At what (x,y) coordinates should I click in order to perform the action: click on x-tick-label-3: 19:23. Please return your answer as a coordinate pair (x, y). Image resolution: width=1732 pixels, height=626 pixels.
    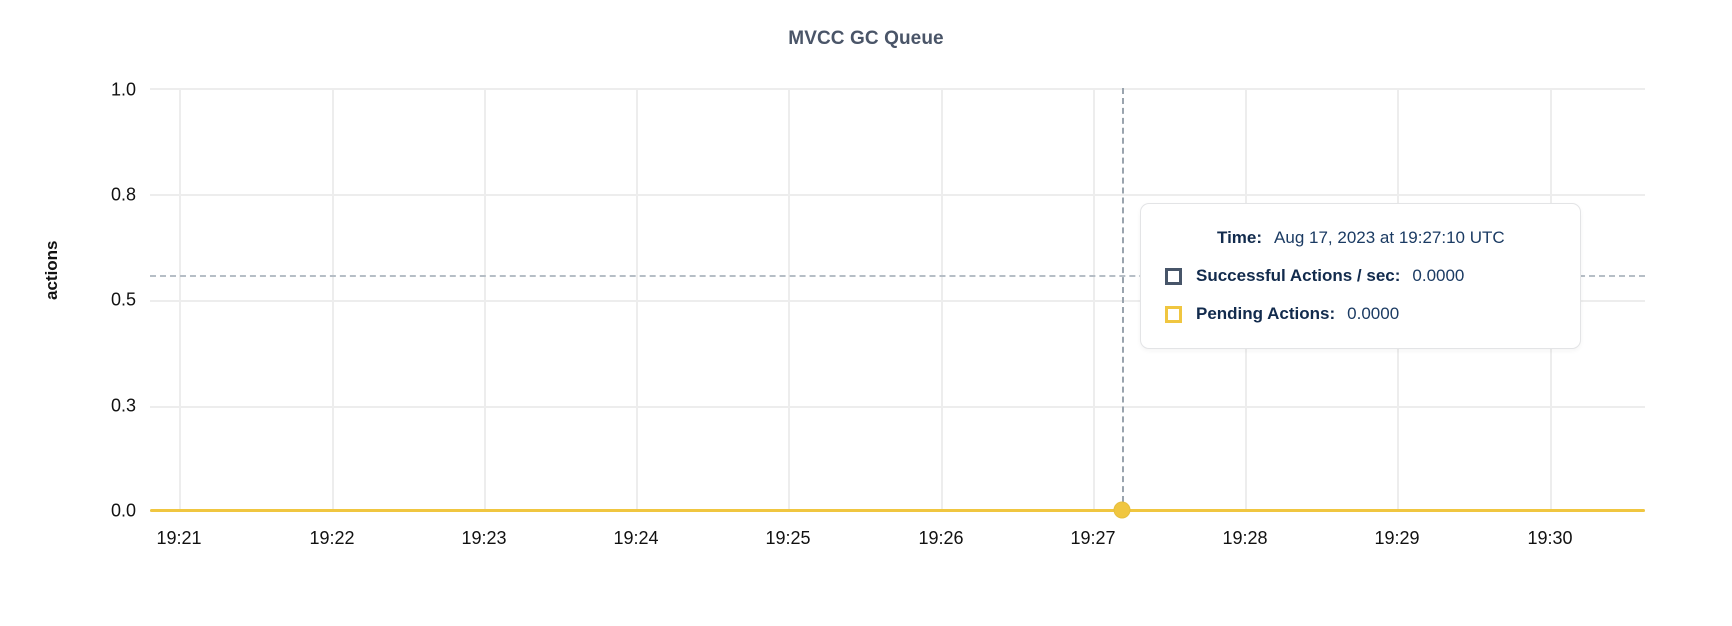
    Looking at the image, I should click on (484, 538).